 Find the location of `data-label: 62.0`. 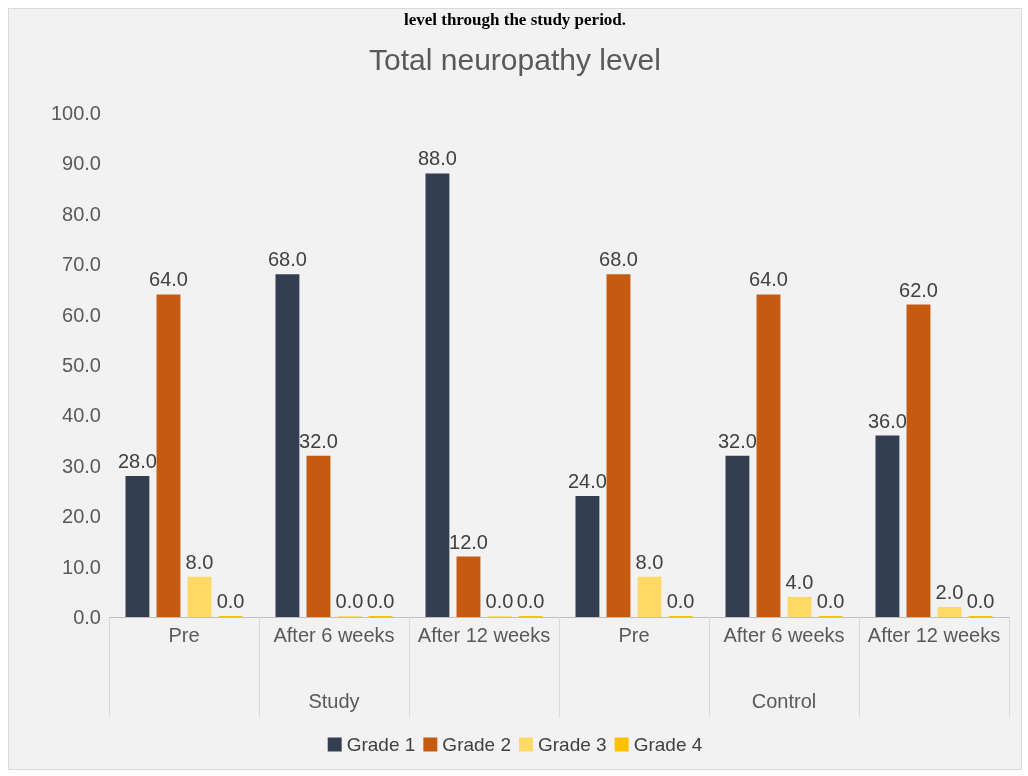

data-label: 62.0 is located at coordinates (918, 289).